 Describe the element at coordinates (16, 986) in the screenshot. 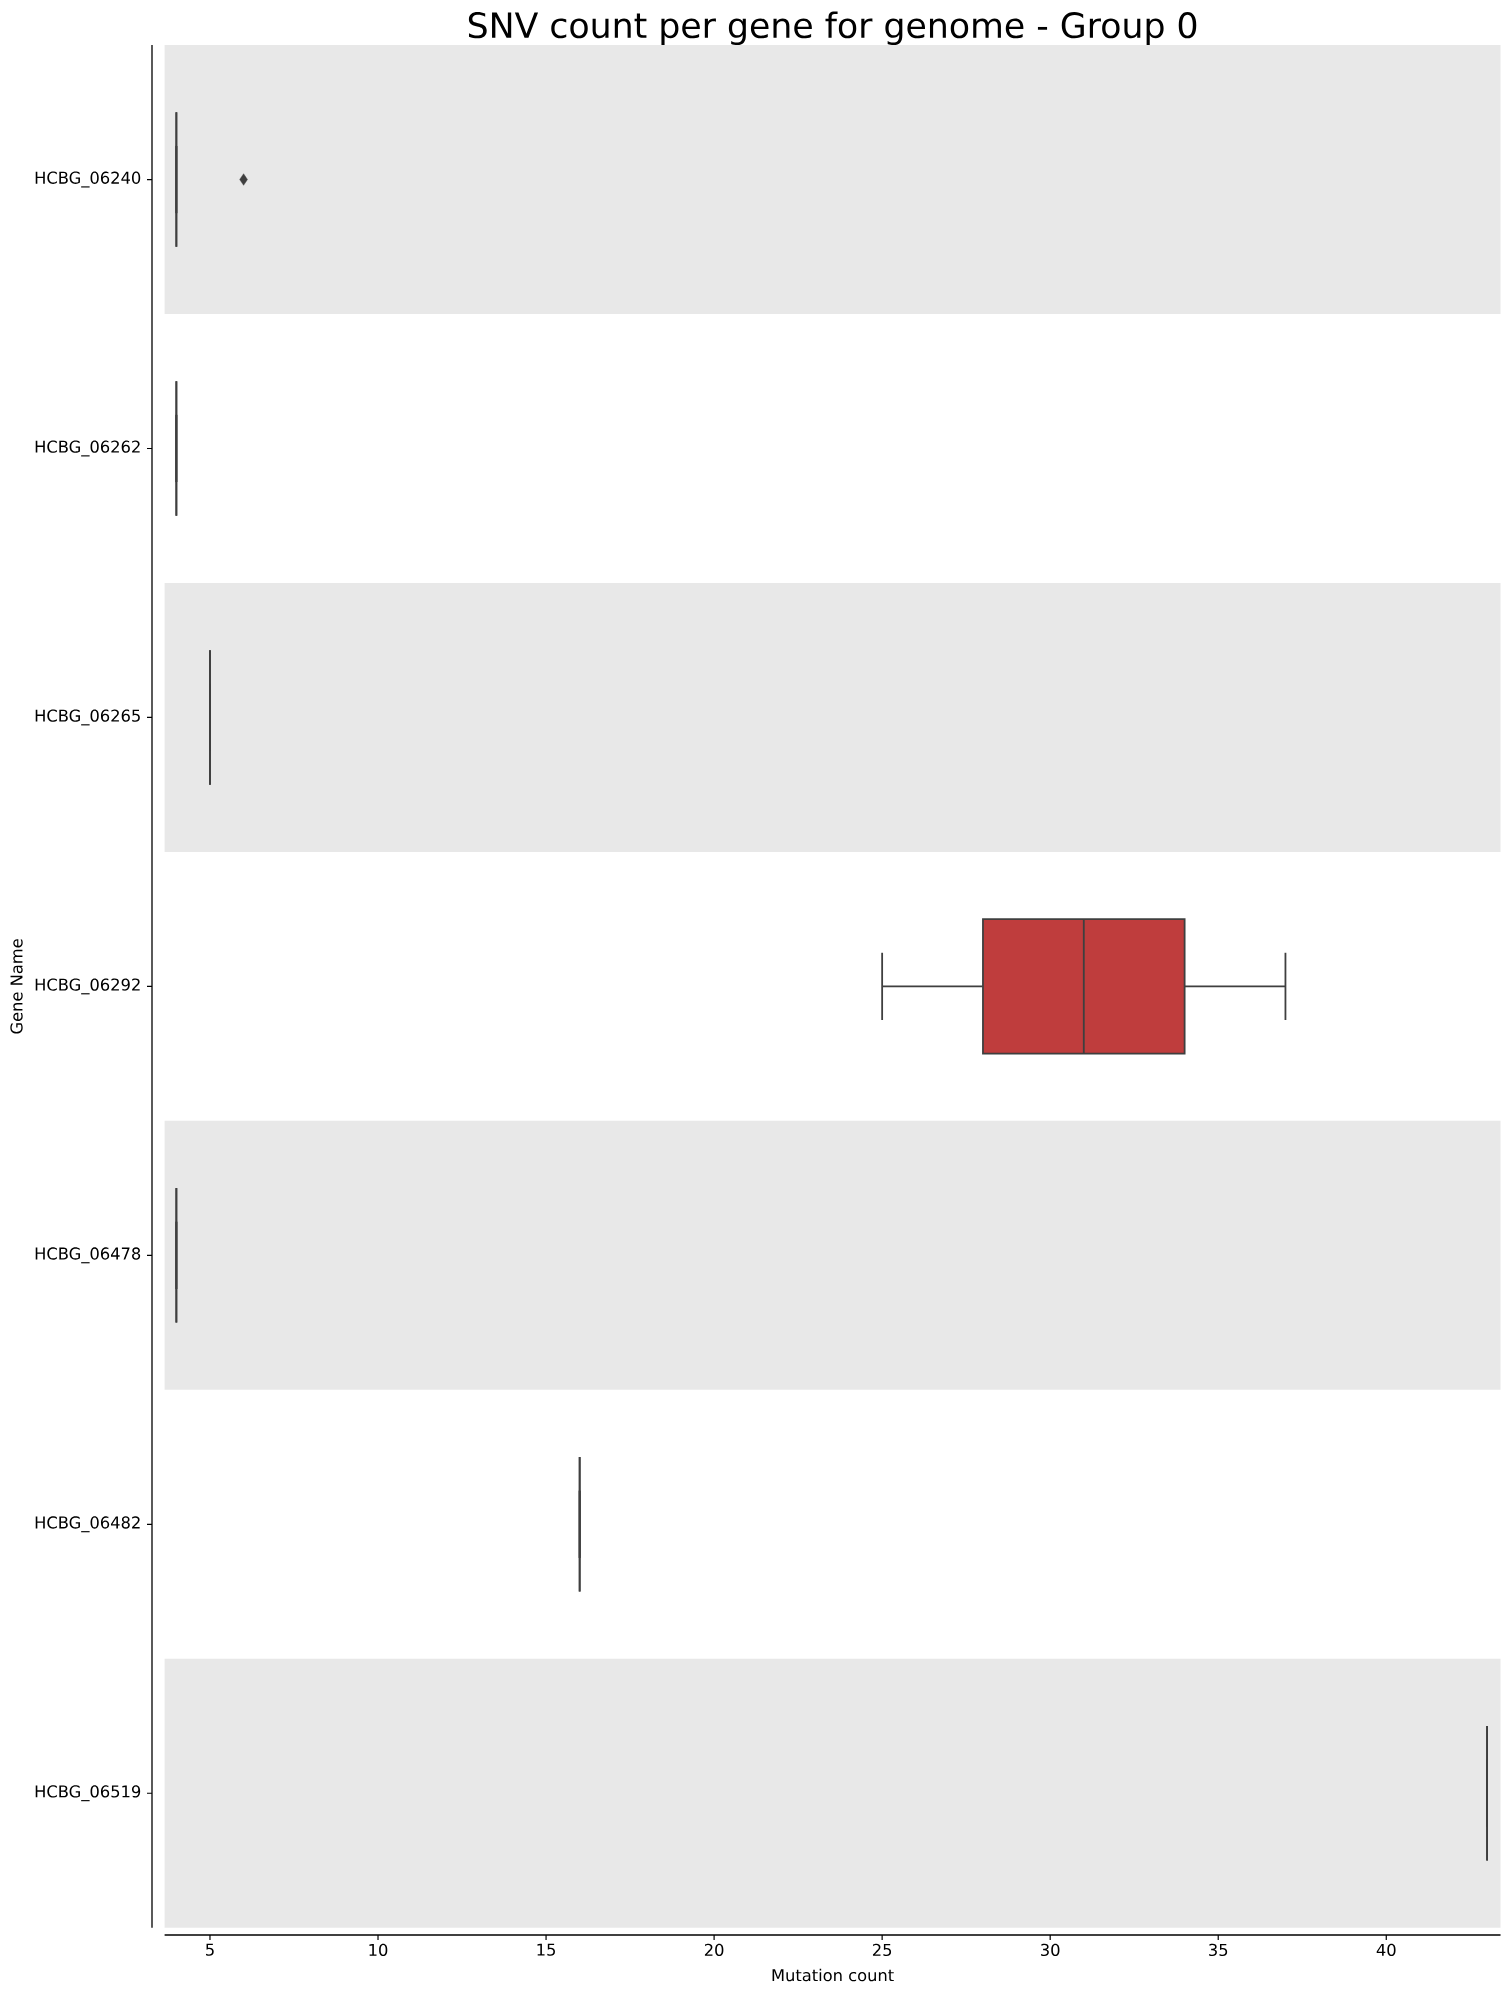

I see `y-axis-title: Gene Name` at that location.